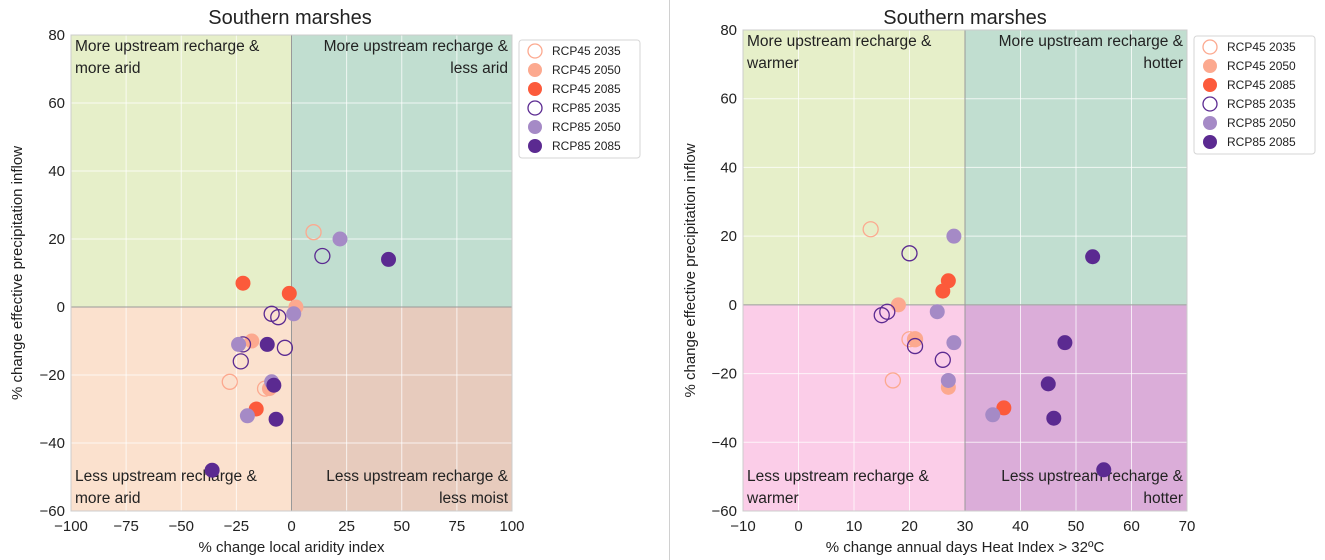 The image size is (1325, 560). What do you see at coordinates (1261, 123) in the screenshot?
I see `legend-label: RCP85 2050` at bounding box center [1261, 123].